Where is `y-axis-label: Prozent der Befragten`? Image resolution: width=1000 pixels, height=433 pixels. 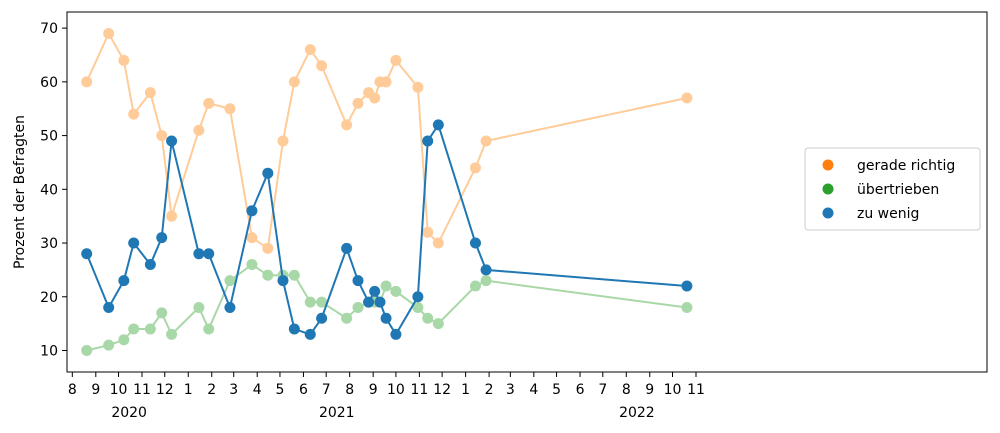
y-axis-label: Prozent der Befragten is located at coordinates (20, 192).